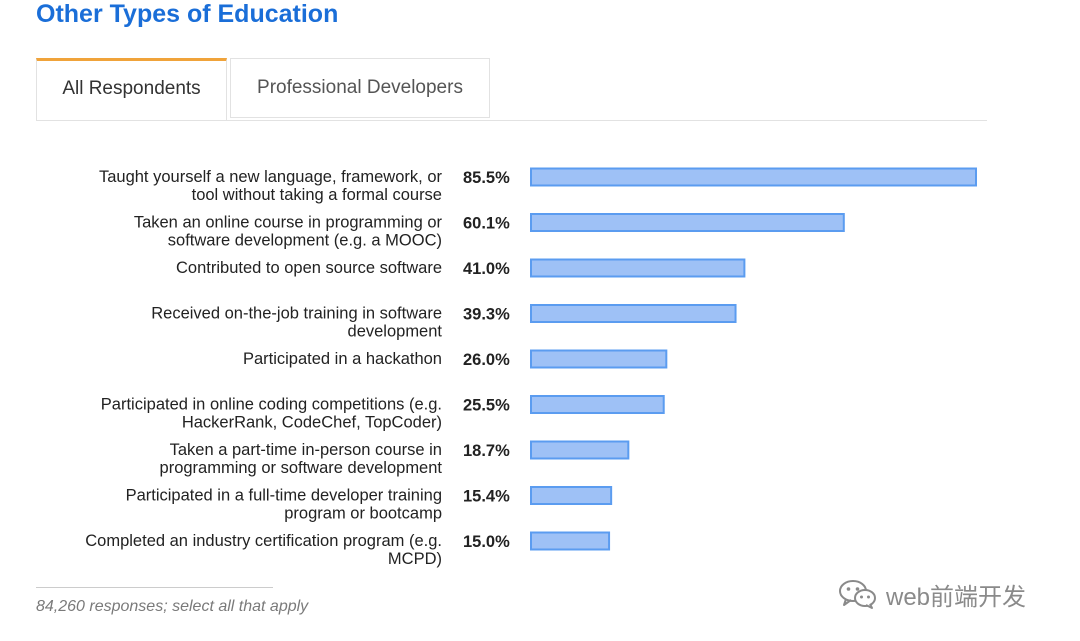  I want to click on footer-divider, so click(154, 587).